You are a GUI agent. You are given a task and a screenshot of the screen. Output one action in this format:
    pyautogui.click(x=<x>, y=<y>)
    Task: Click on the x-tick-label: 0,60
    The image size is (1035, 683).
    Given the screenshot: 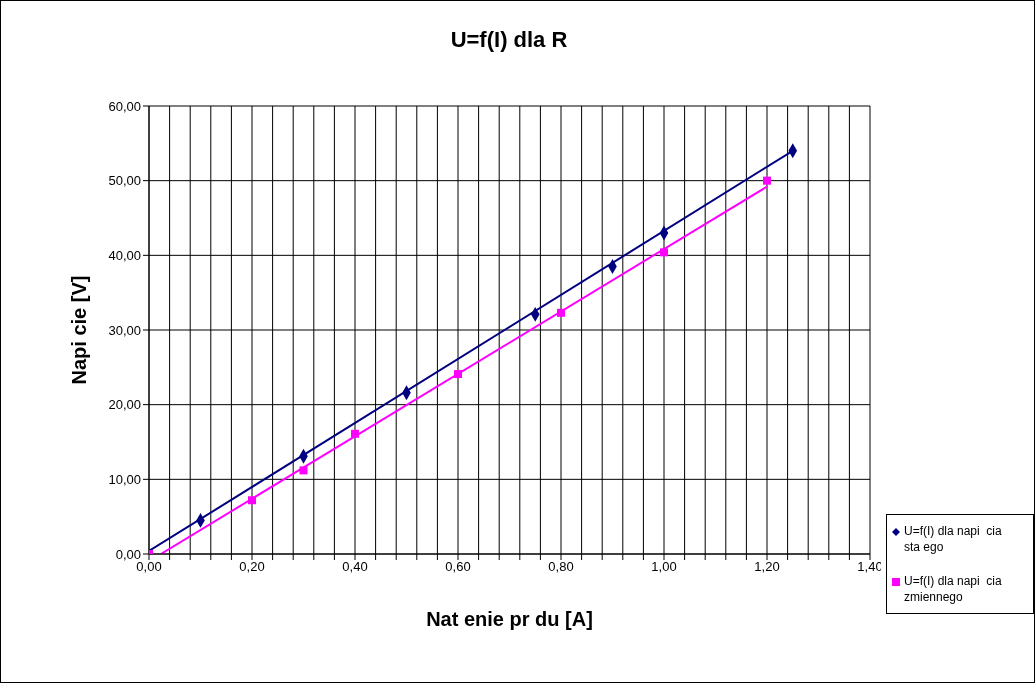 What is the action you would take?
    pyautogui.click(x=458, y=567)
    